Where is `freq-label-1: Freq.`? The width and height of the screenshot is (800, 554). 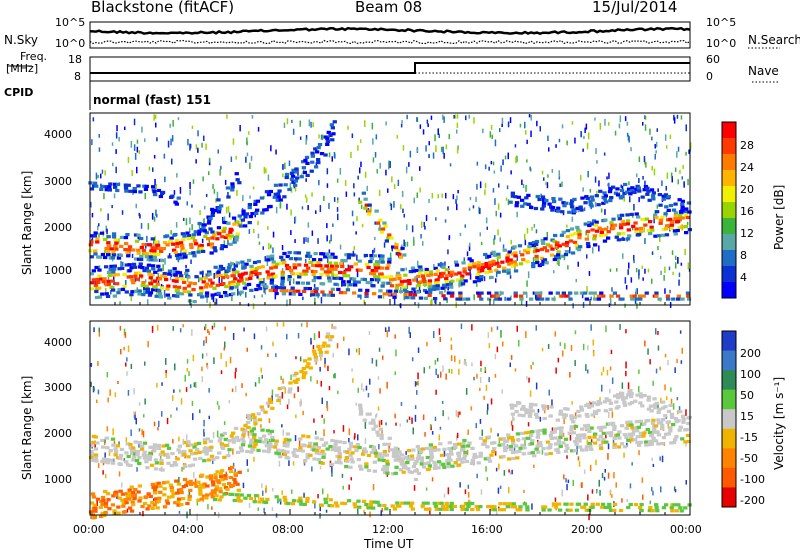
freq-label-1: Freq. is located at coordinates (34, 56).